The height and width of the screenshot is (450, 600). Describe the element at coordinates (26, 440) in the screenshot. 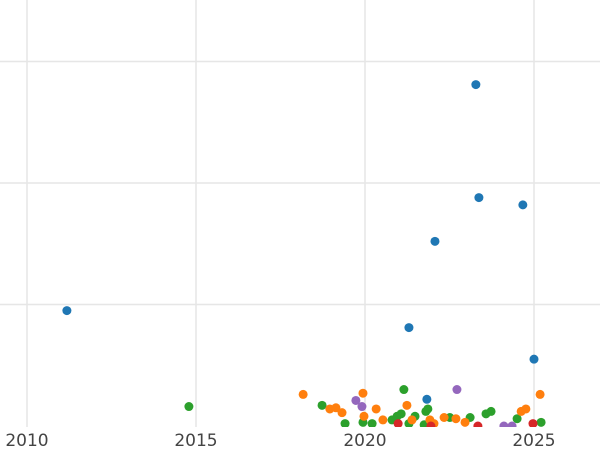

I see `x-tick-label: 2010` at that location.